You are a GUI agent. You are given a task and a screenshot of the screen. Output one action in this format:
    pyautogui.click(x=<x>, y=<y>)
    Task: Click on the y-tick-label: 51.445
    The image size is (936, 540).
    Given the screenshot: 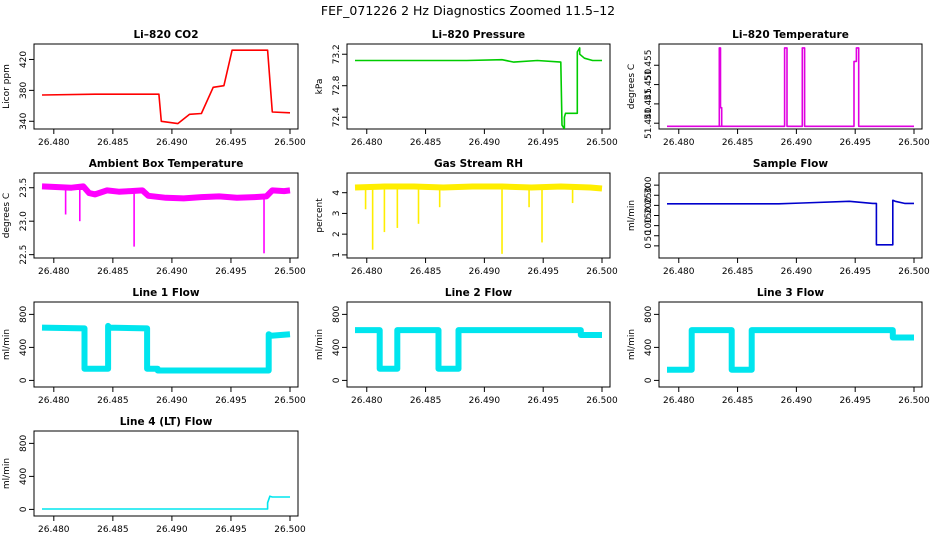 What is the action you would take?
    pyautogui.click(x=649, y=104)
    